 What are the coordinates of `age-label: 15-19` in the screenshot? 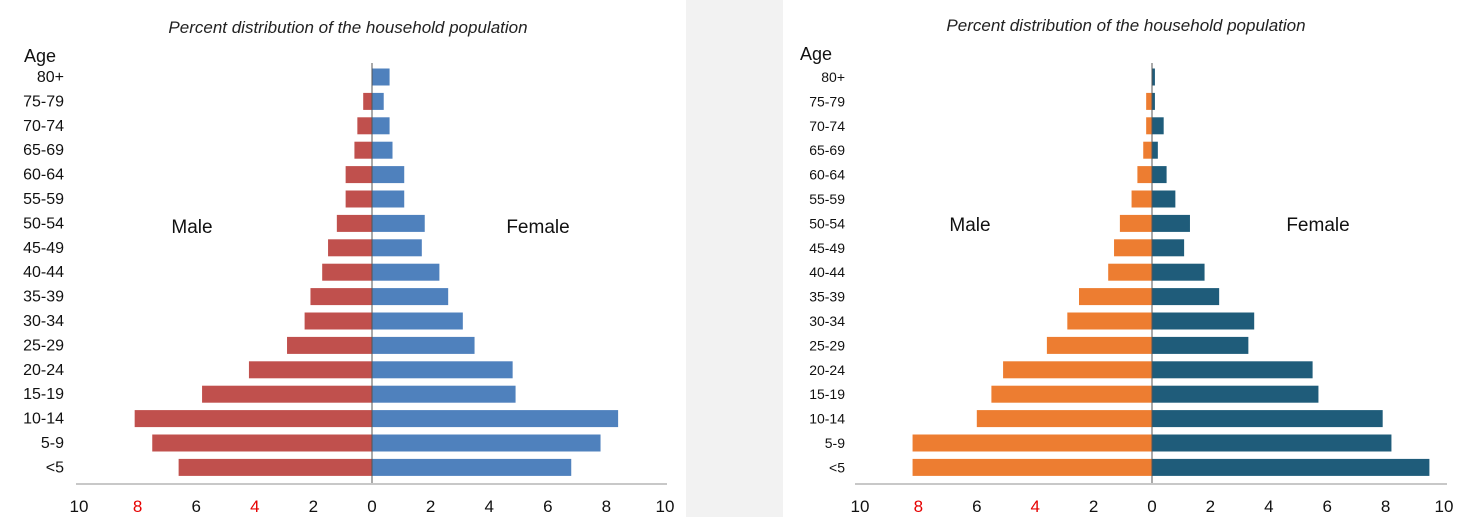 It's located at (827, 394).